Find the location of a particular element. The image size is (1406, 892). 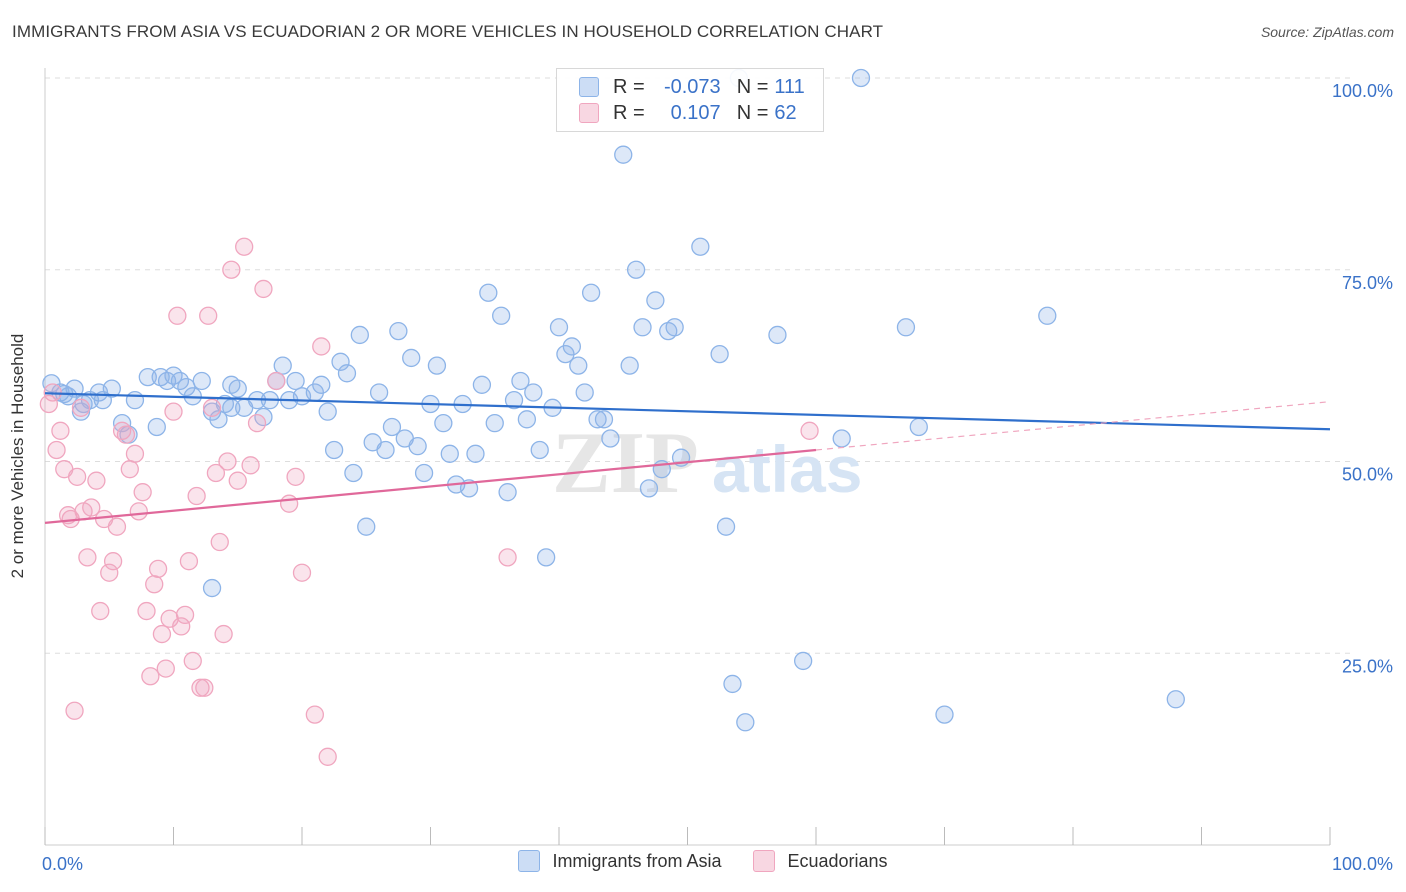

trend-line-ecuadorians is located at coordinates (430, 486).